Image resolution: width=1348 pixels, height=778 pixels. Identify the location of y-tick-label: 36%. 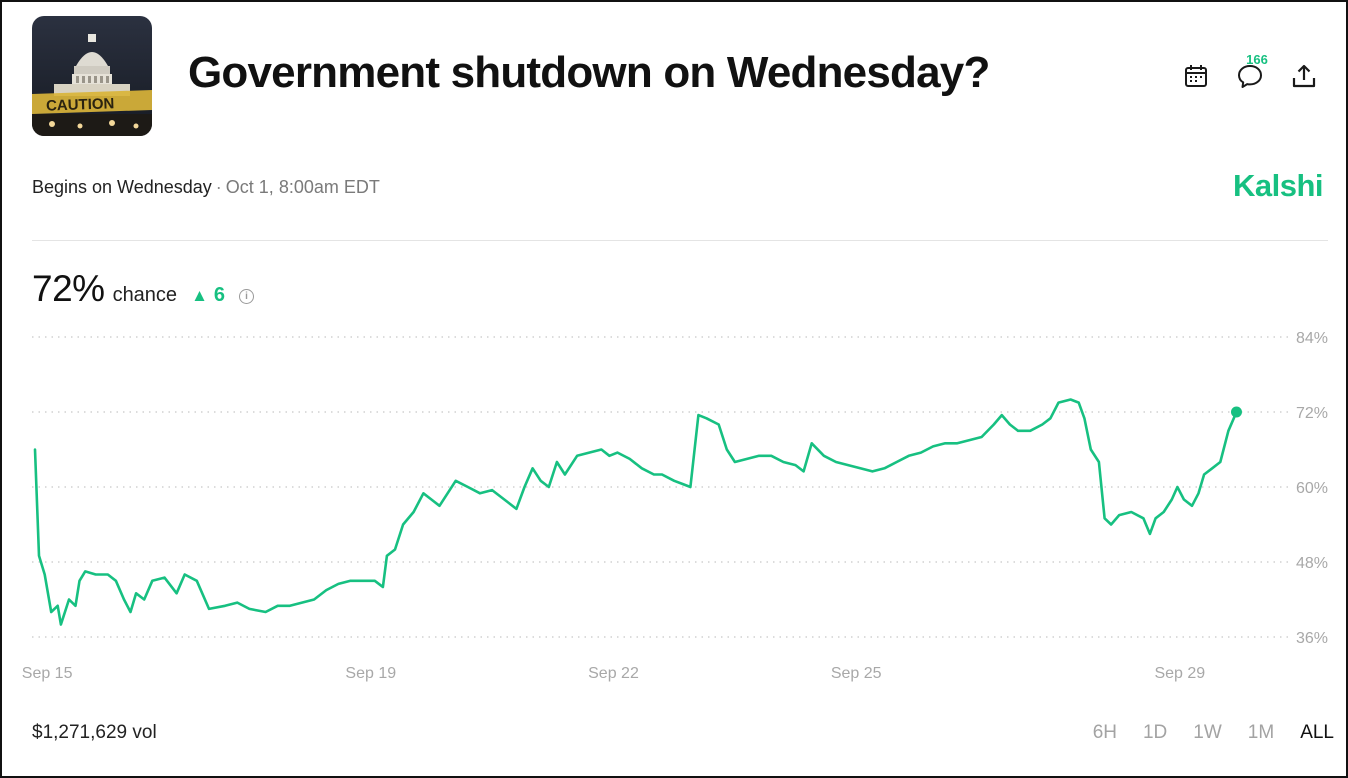
(1312, 638).